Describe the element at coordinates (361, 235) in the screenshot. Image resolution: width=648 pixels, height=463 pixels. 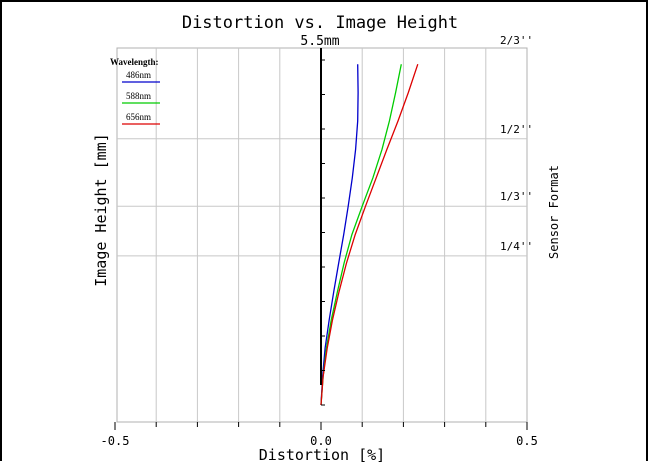
I see `series-line-588nm` at that location.